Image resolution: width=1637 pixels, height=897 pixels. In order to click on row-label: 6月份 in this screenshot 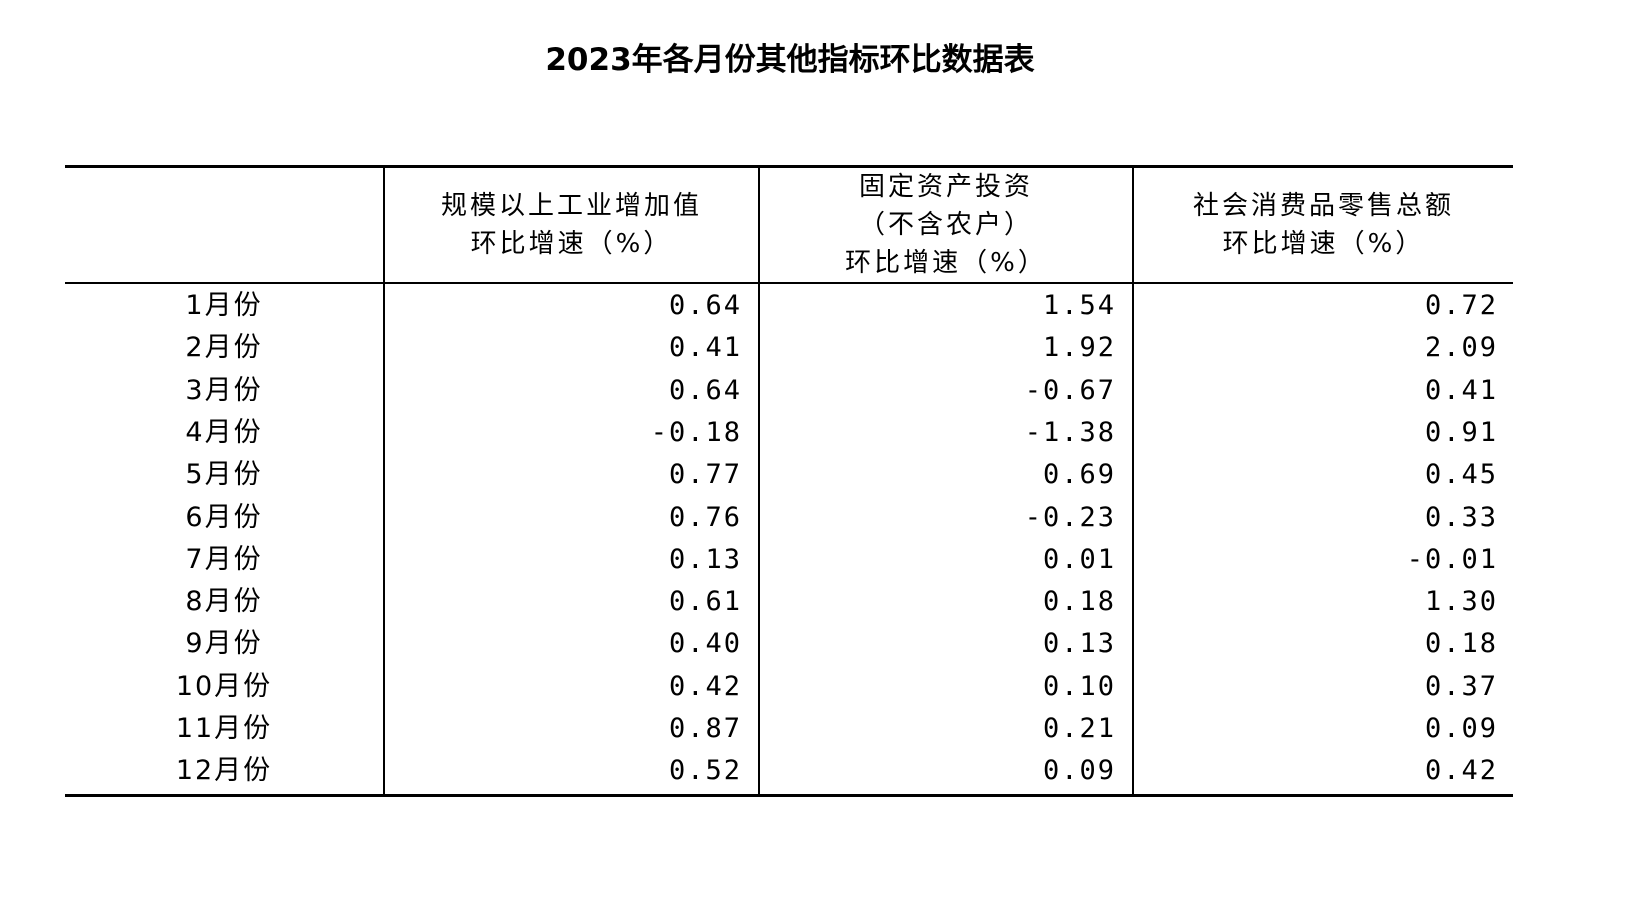, I will do `click(224, 517)`.